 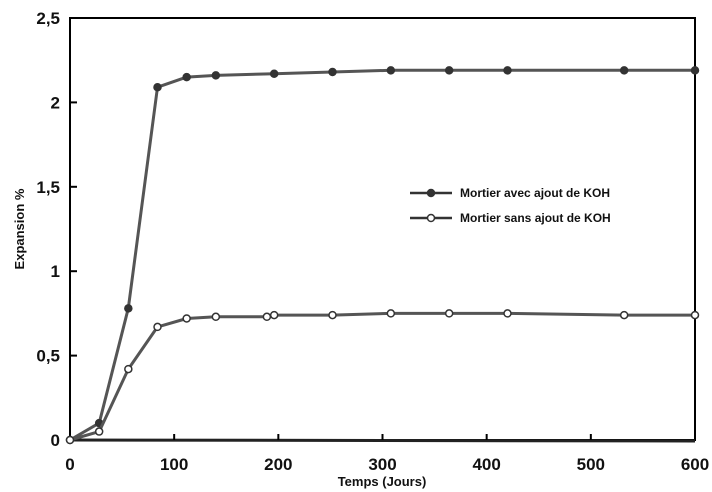 What do you see at coordinates (56, 229) in the screenshot?
I see `y-axis: 0 0,5 1 1,5 2 2,5` at bounding box center [56, 229].